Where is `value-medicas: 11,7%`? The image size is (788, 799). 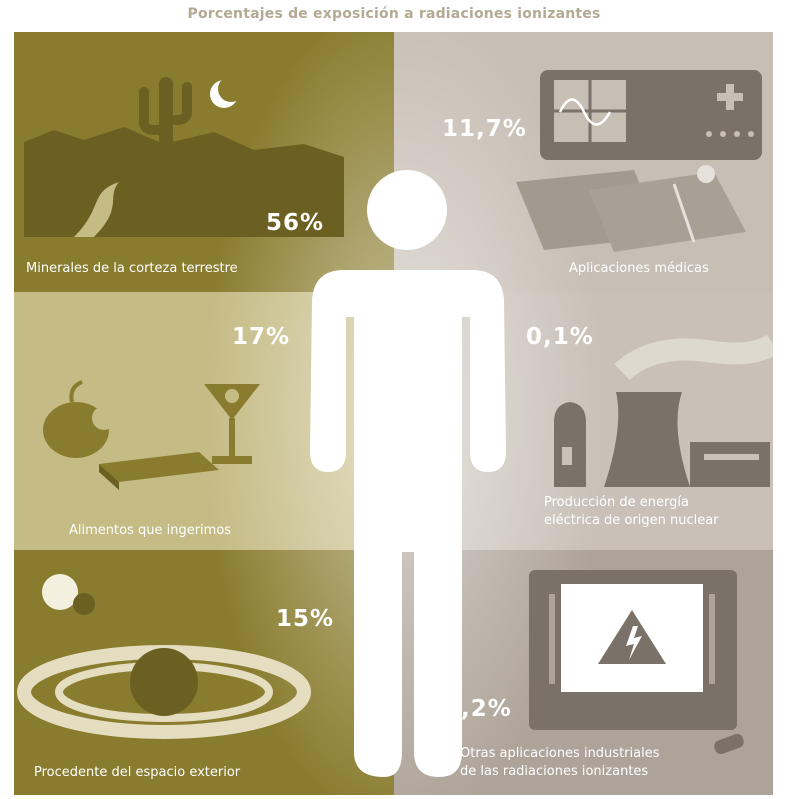 value-medicas: 11,7% is located at coordinates (484, 129).